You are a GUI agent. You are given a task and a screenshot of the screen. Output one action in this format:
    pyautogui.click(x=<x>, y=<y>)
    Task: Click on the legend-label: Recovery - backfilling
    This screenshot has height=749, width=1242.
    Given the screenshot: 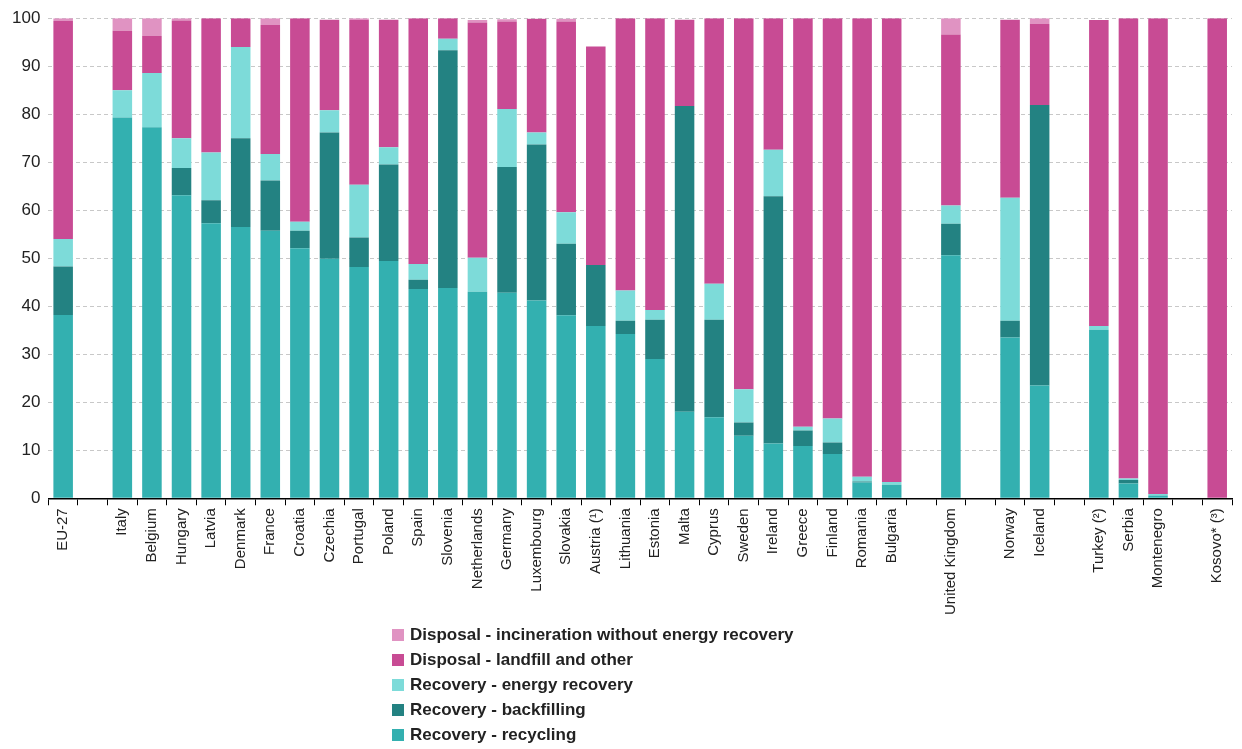 What is the action you would take?
    pyautogui.click(x=498, y=709)
    